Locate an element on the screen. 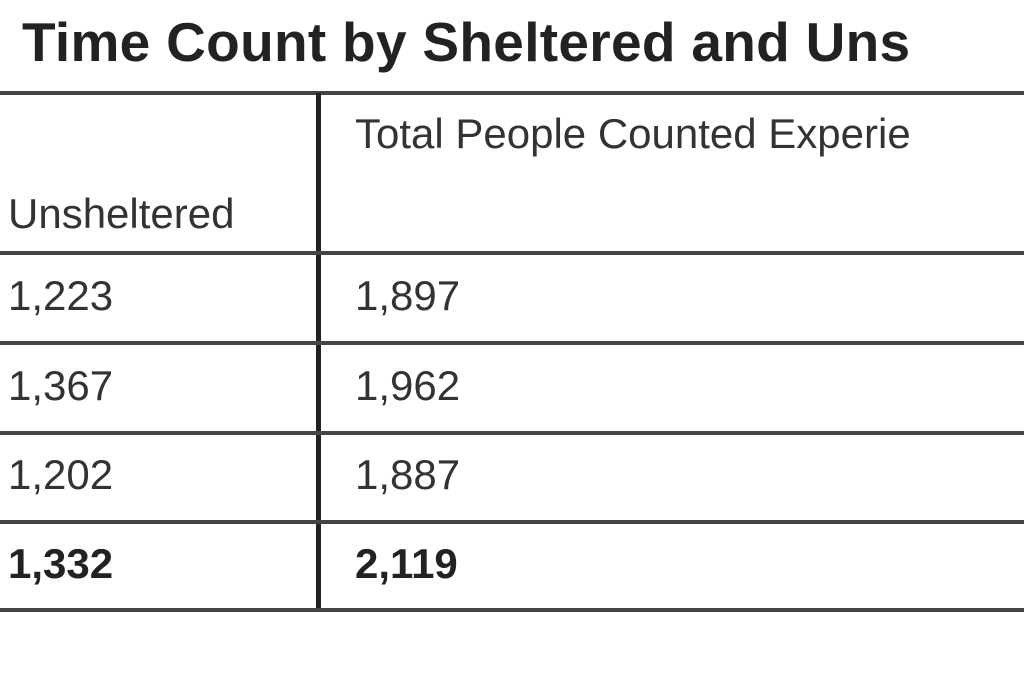 The height and width of the screenshot is (698, 1024). table-cell: 1,962 is located at coordinates (408, 385).